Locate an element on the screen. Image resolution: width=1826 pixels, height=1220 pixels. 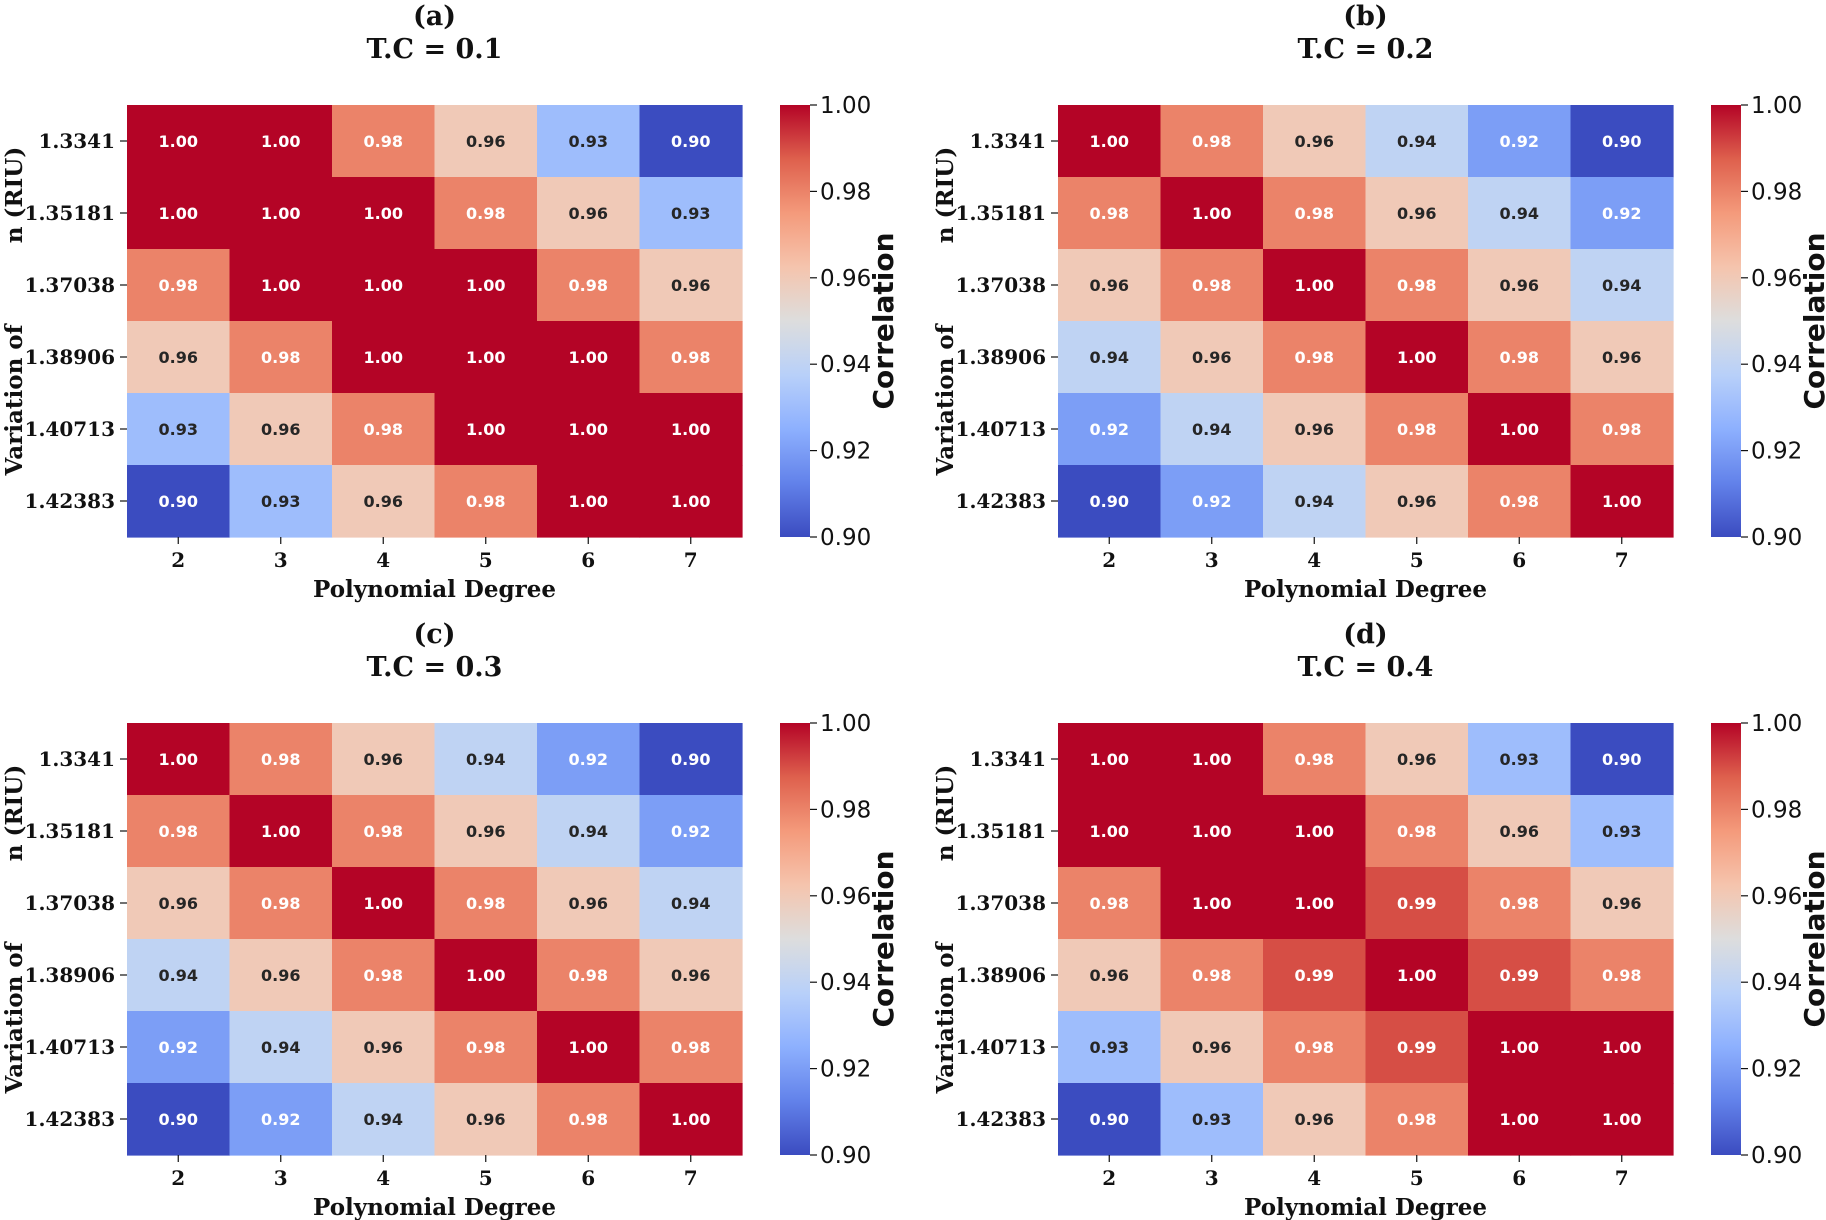
y-axis-label-unit: n (RIU) is located at coordinates (945, 813).